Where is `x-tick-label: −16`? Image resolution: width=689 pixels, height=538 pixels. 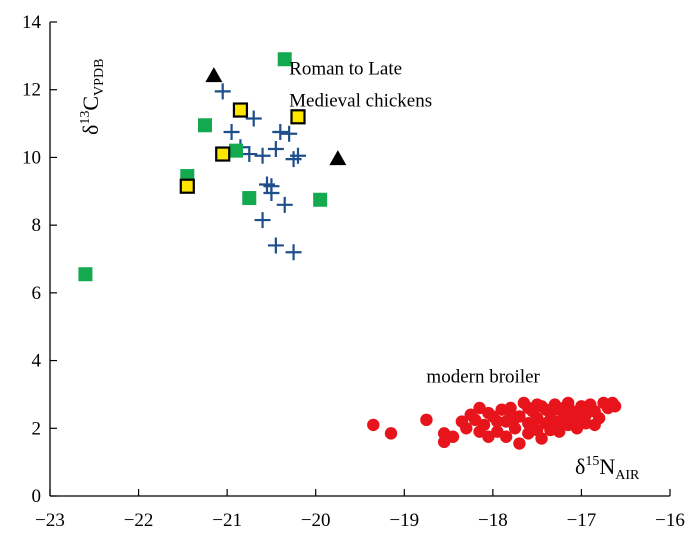 x-tick-label: −16 is located at coordinates (670, 520).